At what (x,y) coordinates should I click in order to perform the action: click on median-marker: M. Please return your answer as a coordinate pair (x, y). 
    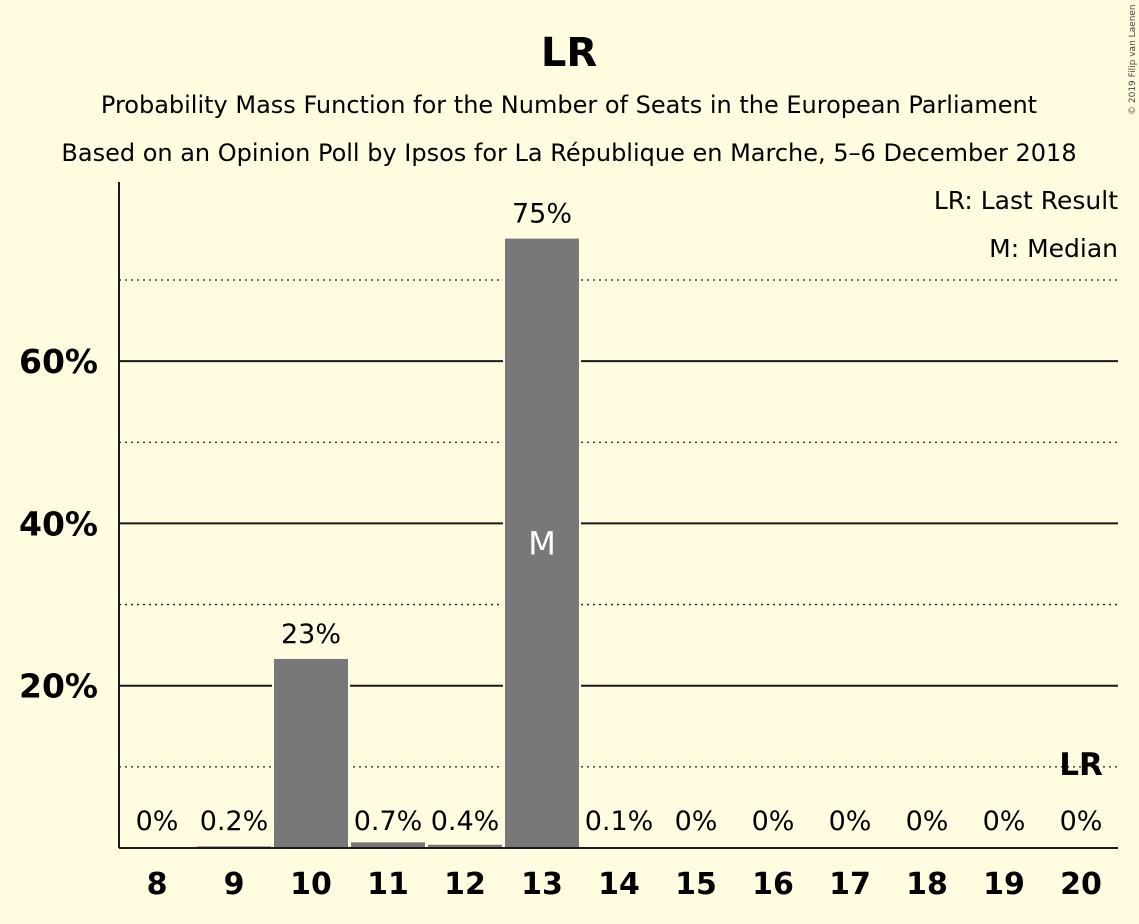
    Looking at the image, I should click on (542, 543).